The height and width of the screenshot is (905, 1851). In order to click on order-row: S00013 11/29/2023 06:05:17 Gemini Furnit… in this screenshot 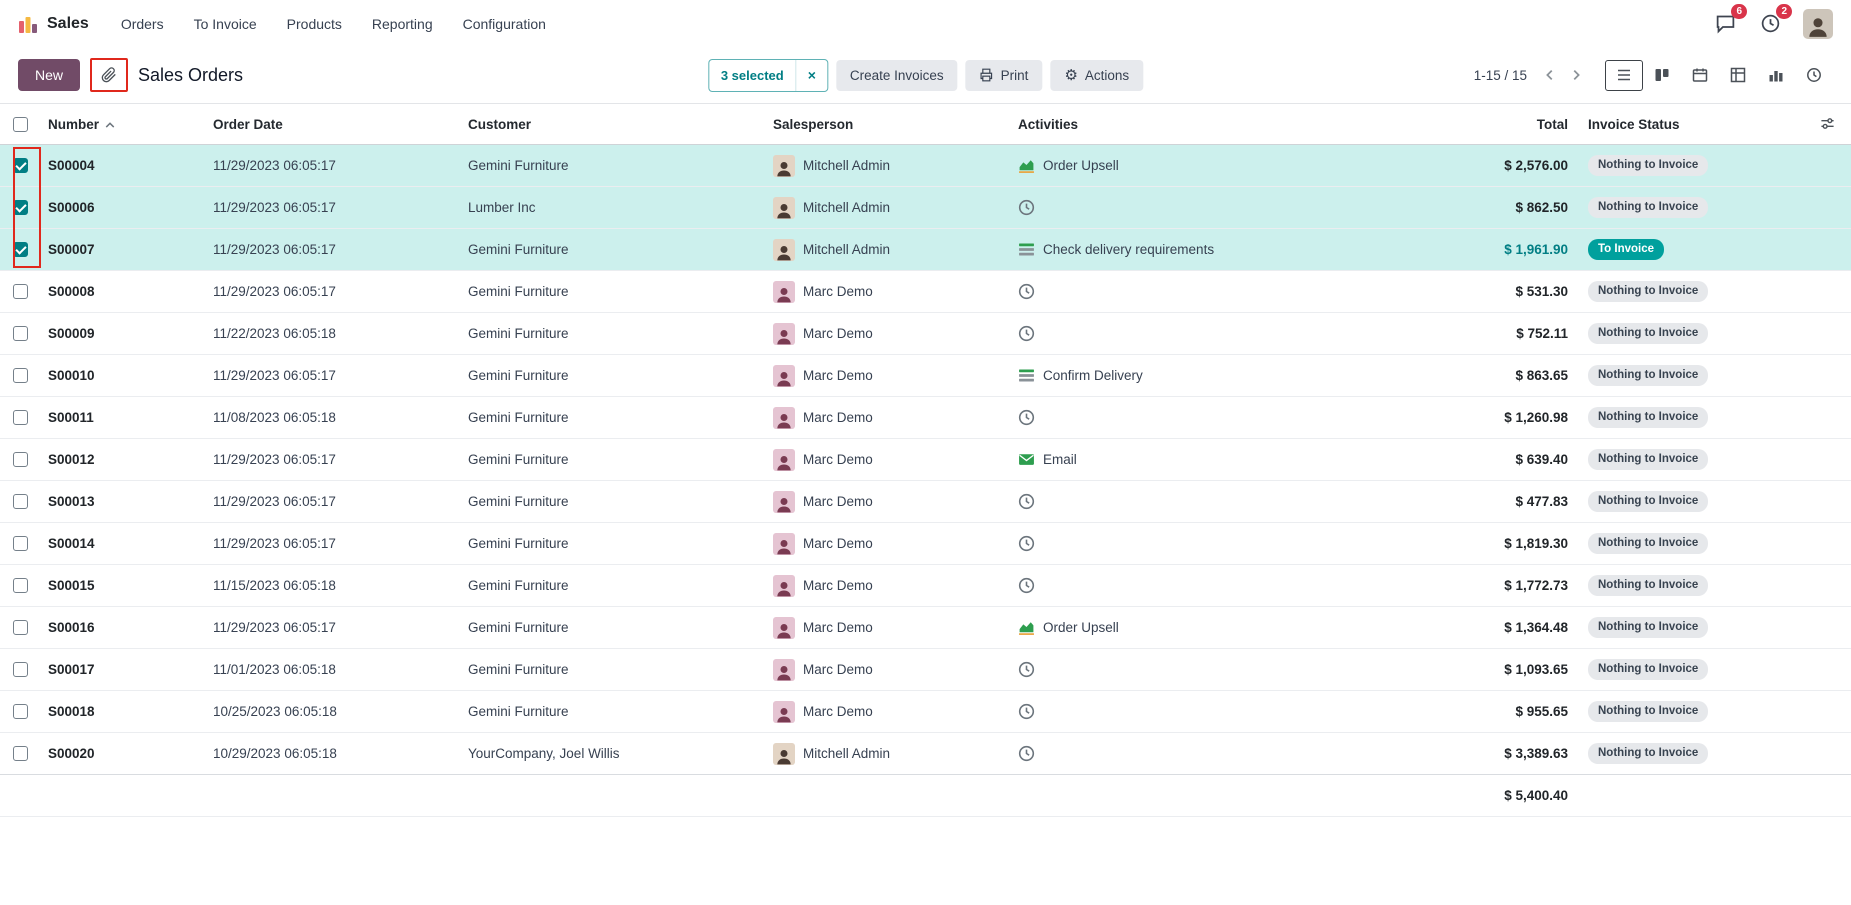, I will do `click(925, 501)`.